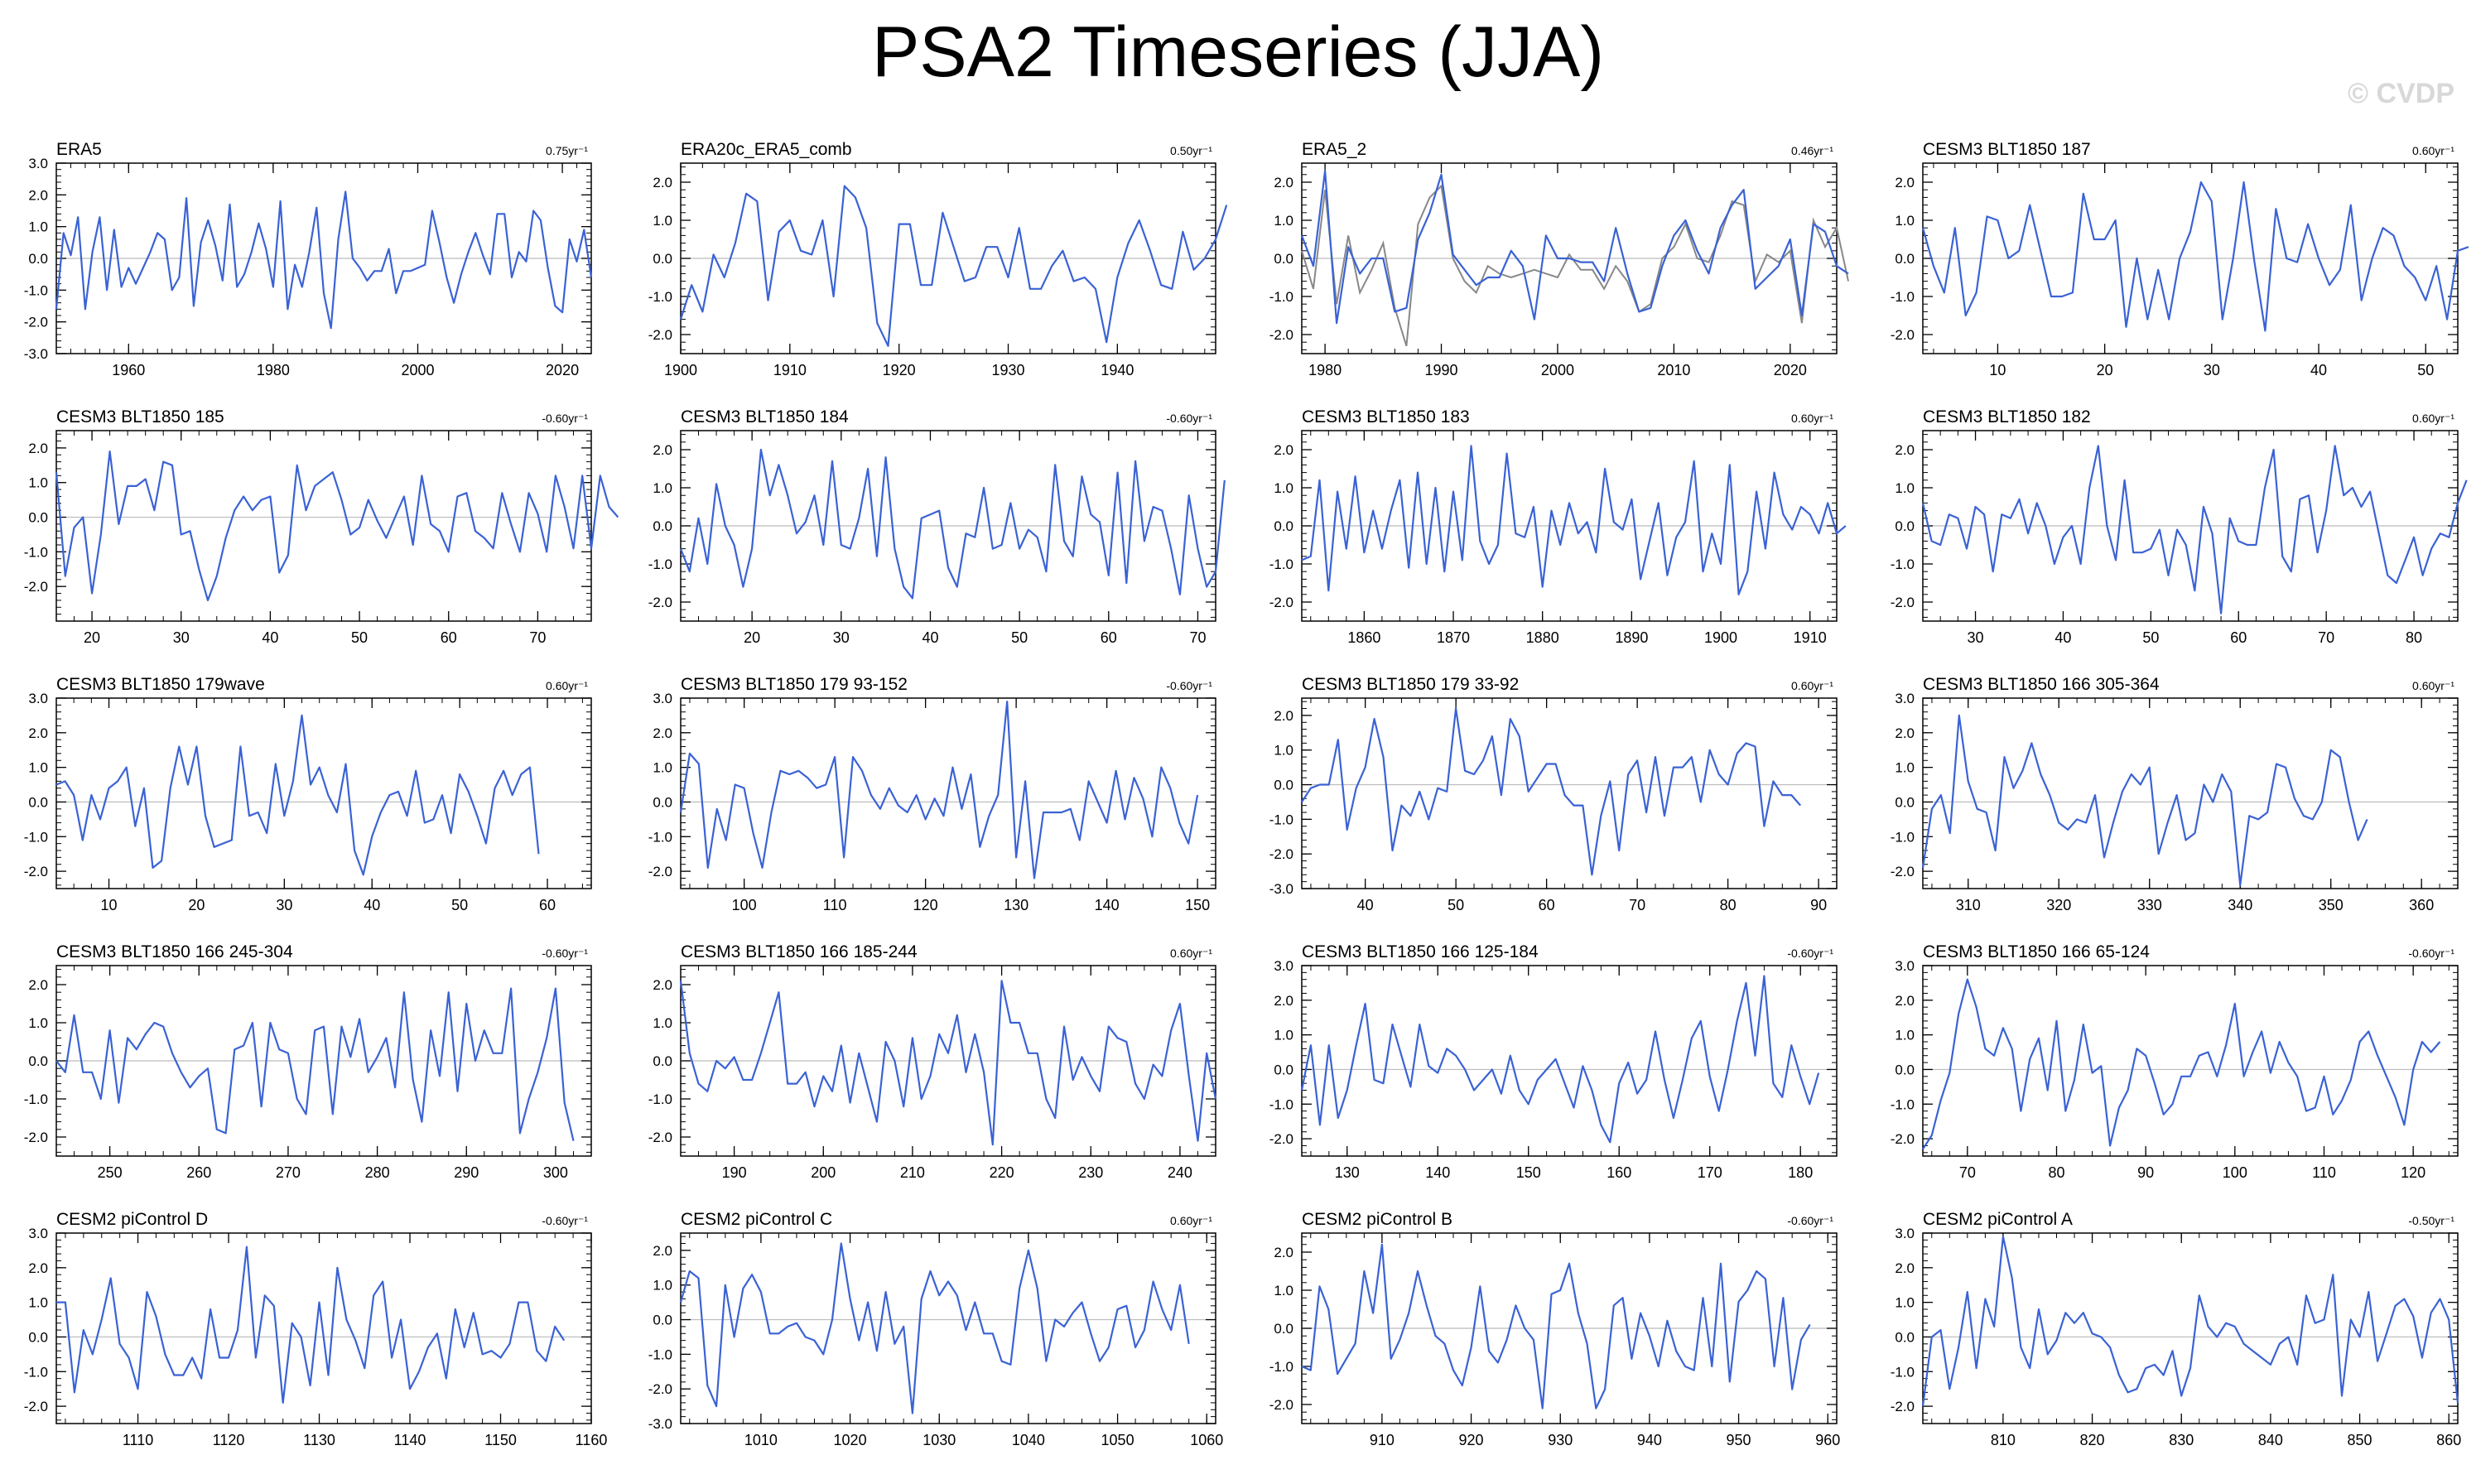 The image size is (2476, 1484). What do you see at coordinates (1998, 1219) in the screenshot?
I see `panel-title: CESM2 piControl A` at bounding box center [1998, 1219].